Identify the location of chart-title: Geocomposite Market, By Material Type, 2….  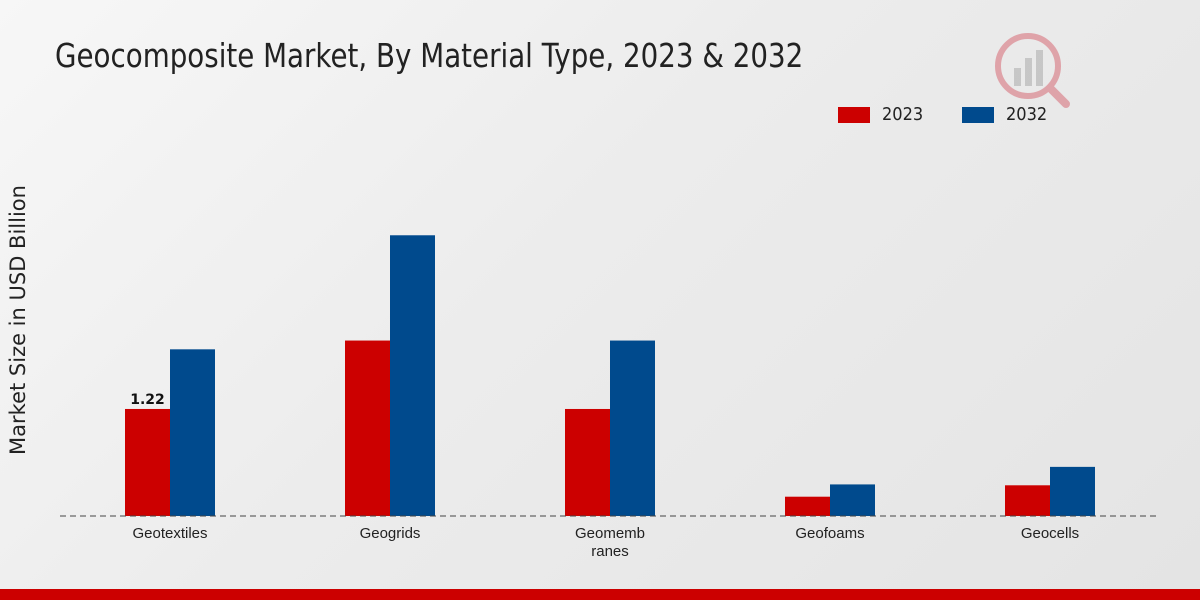
(429, 55).